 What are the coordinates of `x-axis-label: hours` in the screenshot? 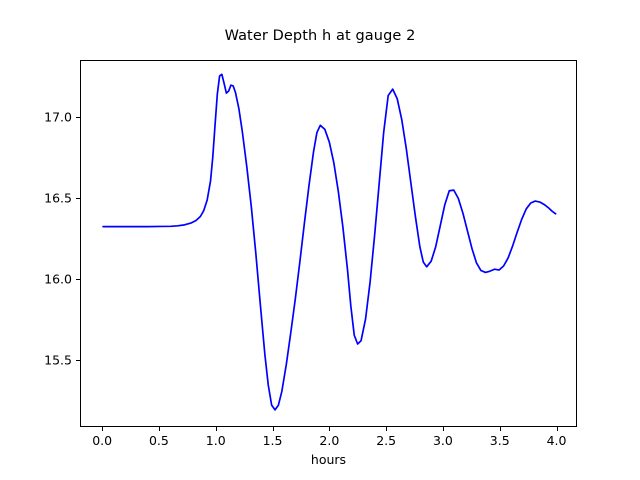 It's located at (328, 459).